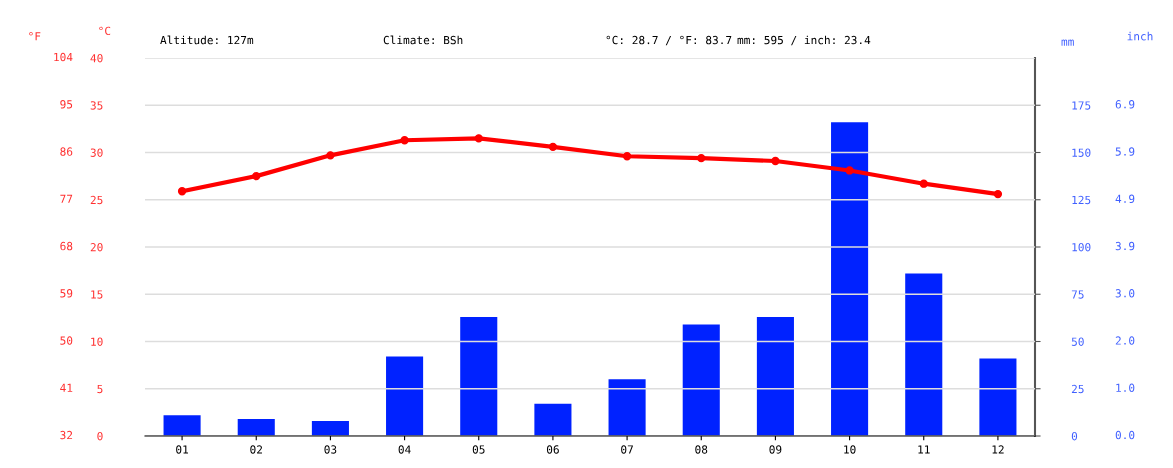  Describe the element at coordinates (66, 104) in the screenshot. I see `text: 95` at that location.